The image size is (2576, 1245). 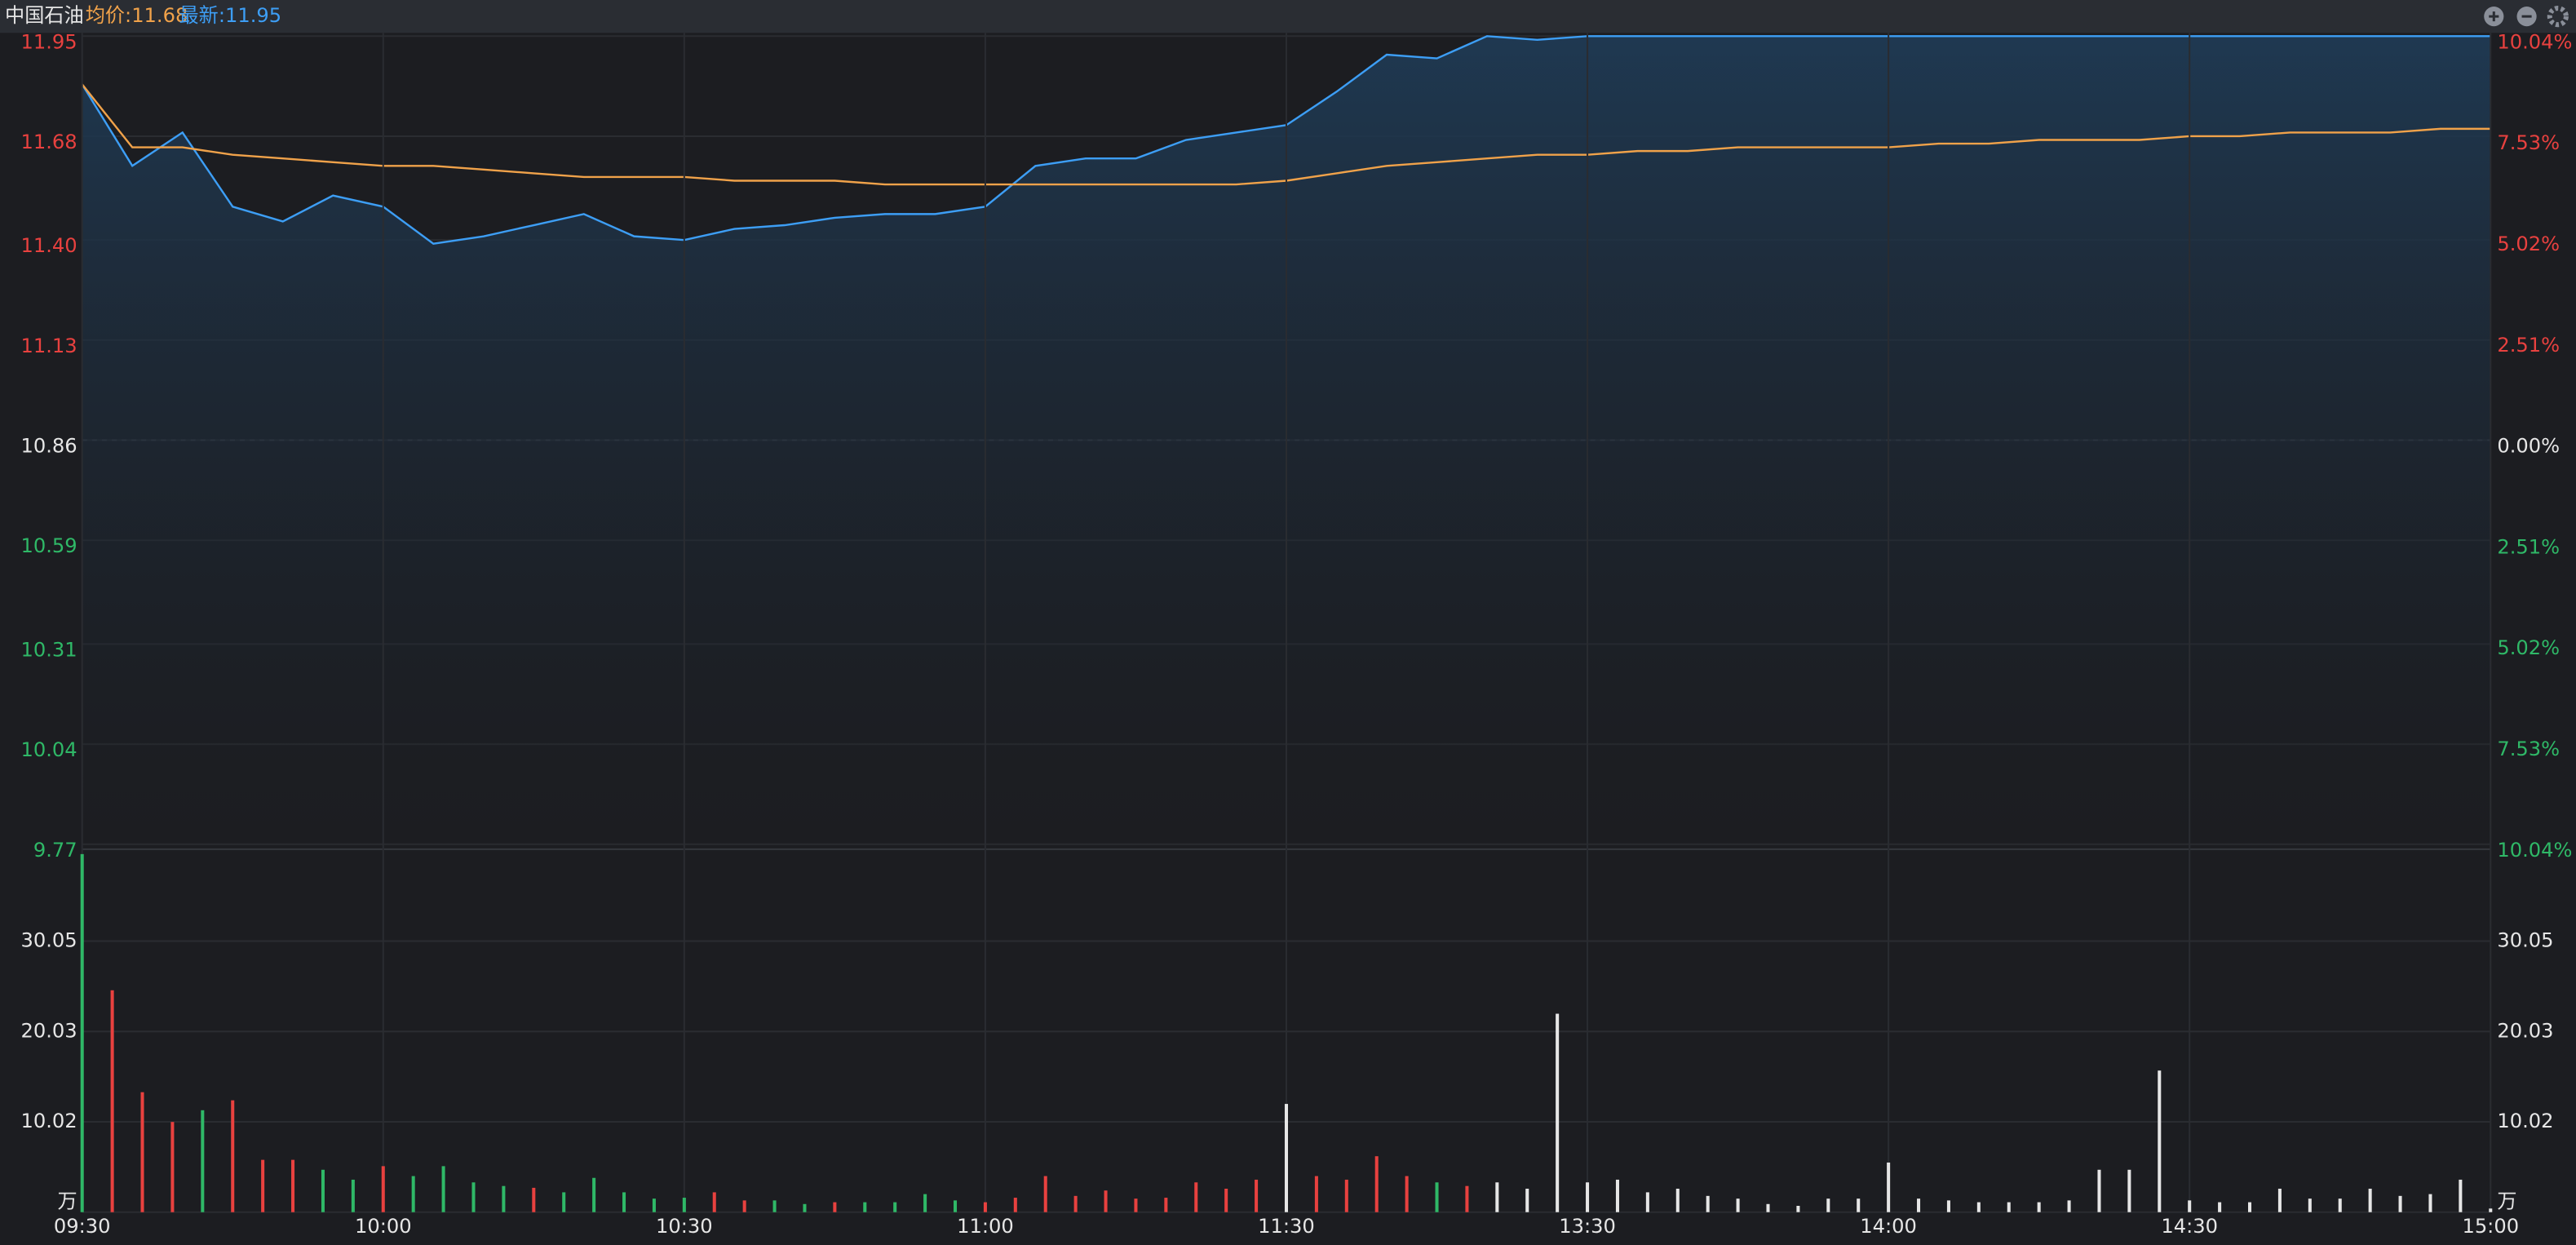 I want to click on y-tick-label: 30.05, so click(x=48, y=940).